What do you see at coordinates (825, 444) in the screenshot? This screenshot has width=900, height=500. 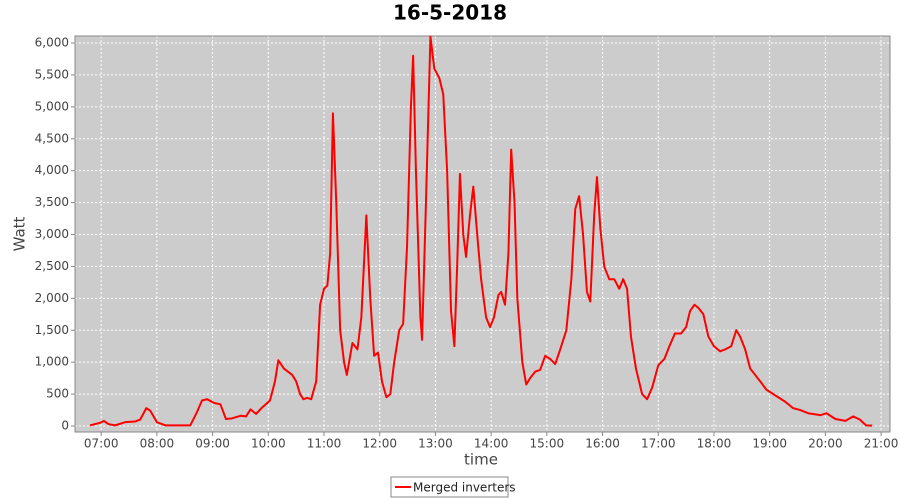 I see `x-tick-label: 20:00` at bounding box center [825, 444].